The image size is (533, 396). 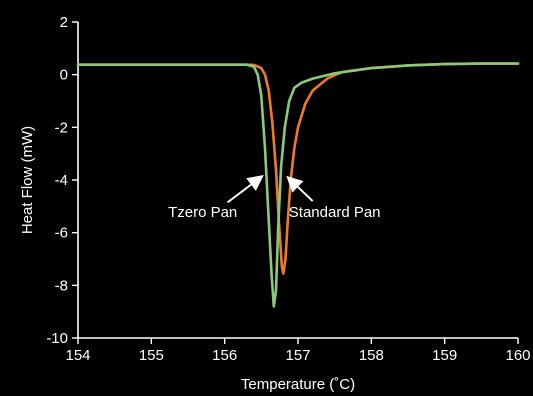 I want to click on annotation-label-0: Tzero Pan, so click(x=202, y=212).